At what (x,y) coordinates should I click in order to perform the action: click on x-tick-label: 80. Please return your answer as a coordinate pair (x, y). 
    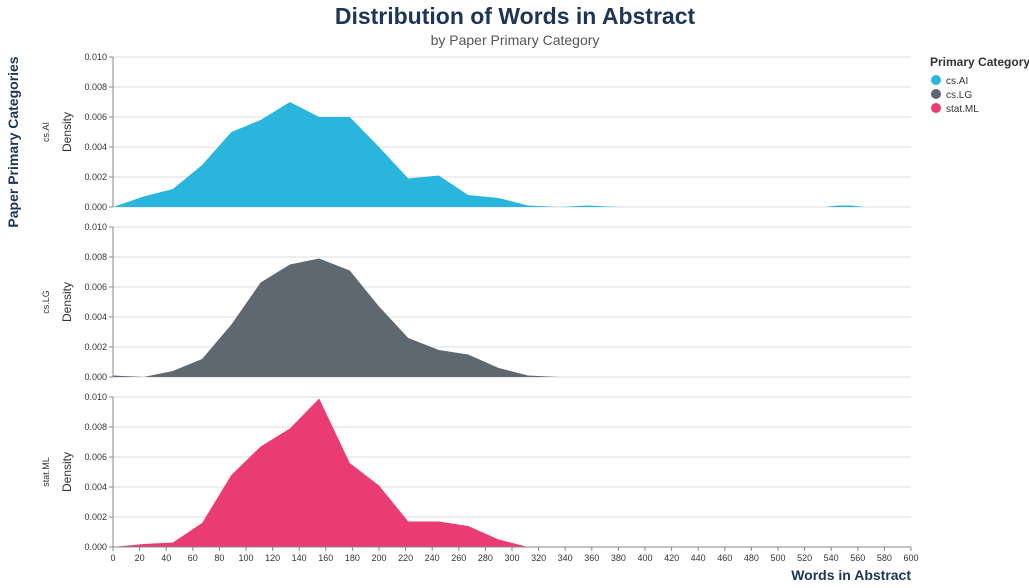
    Looking at the image, I should click on (219, 558).